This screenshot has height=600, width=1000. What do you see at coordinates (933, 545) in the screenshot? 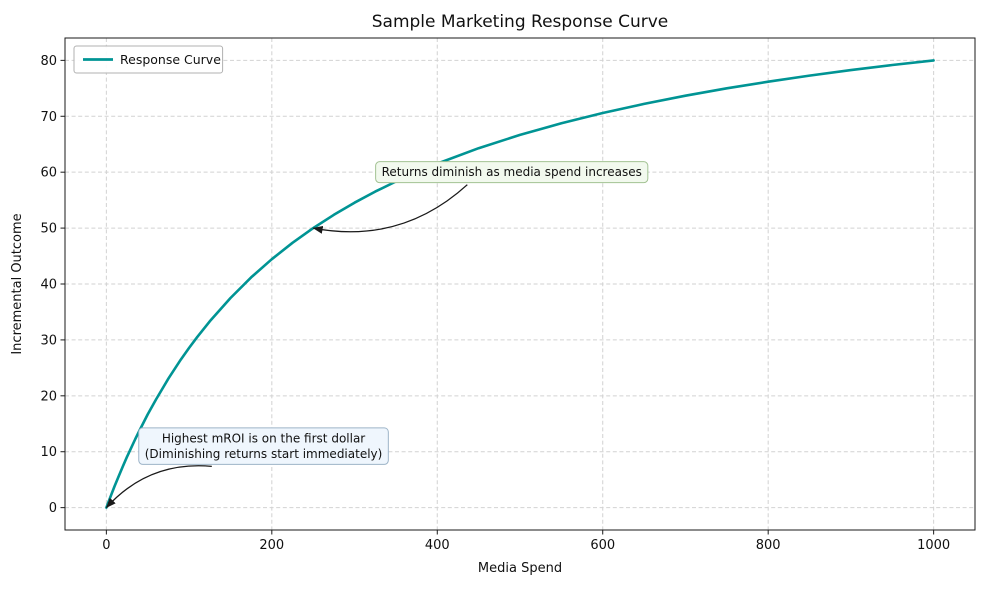
I see `x-tick-label: 1000` at bounding box center [933, 545].